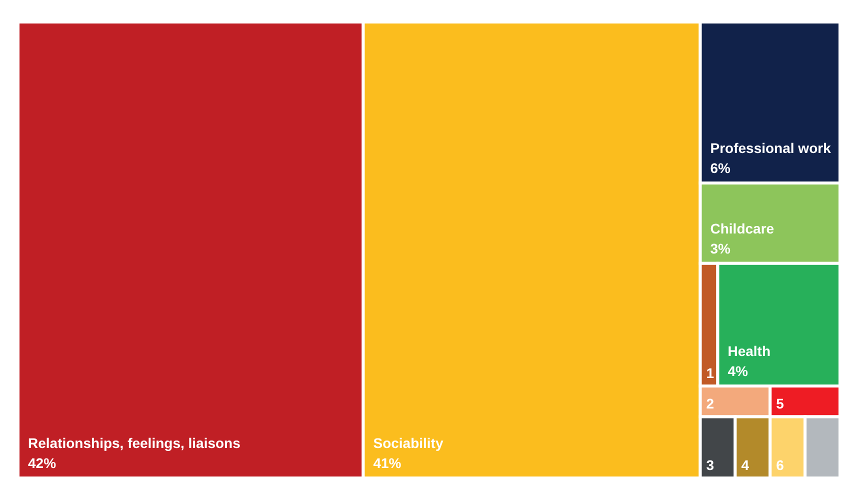 The image size is (856, 493). What do you see at coordinates (738, 371) in the screenshot?
I see `data-label: 4%` at bounding box center [738, 371].